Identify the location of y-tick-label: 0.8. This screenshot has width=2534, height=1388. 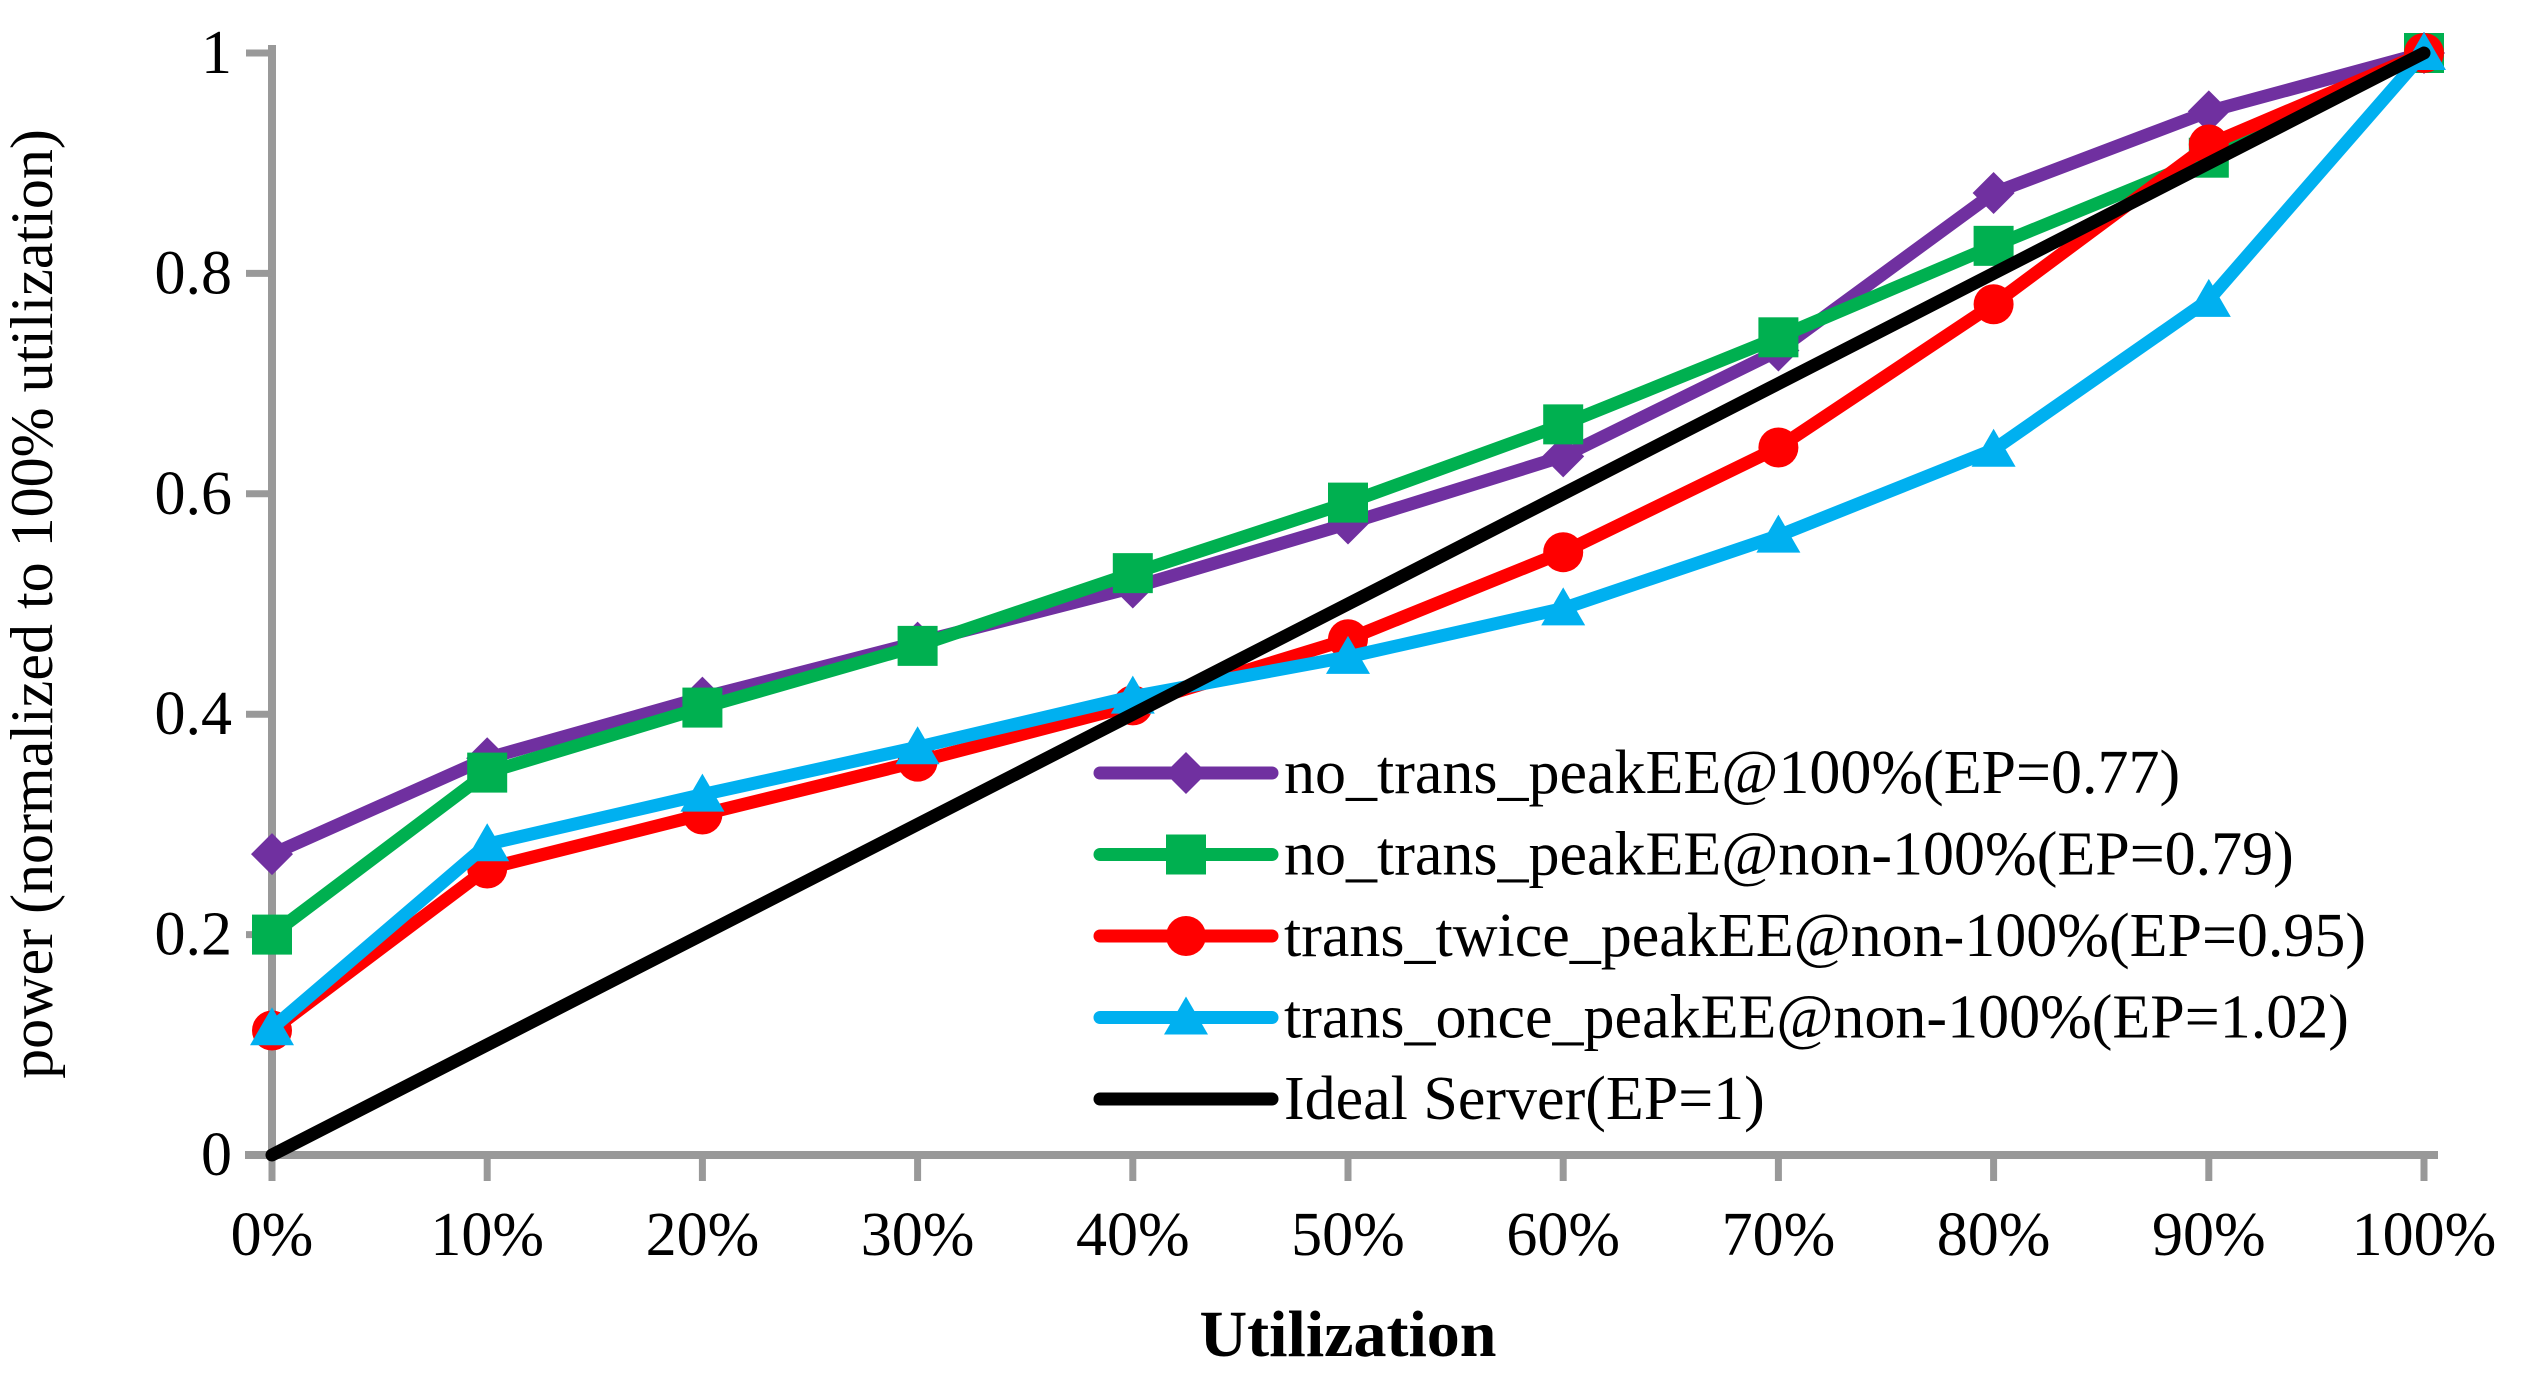
(194, 273).